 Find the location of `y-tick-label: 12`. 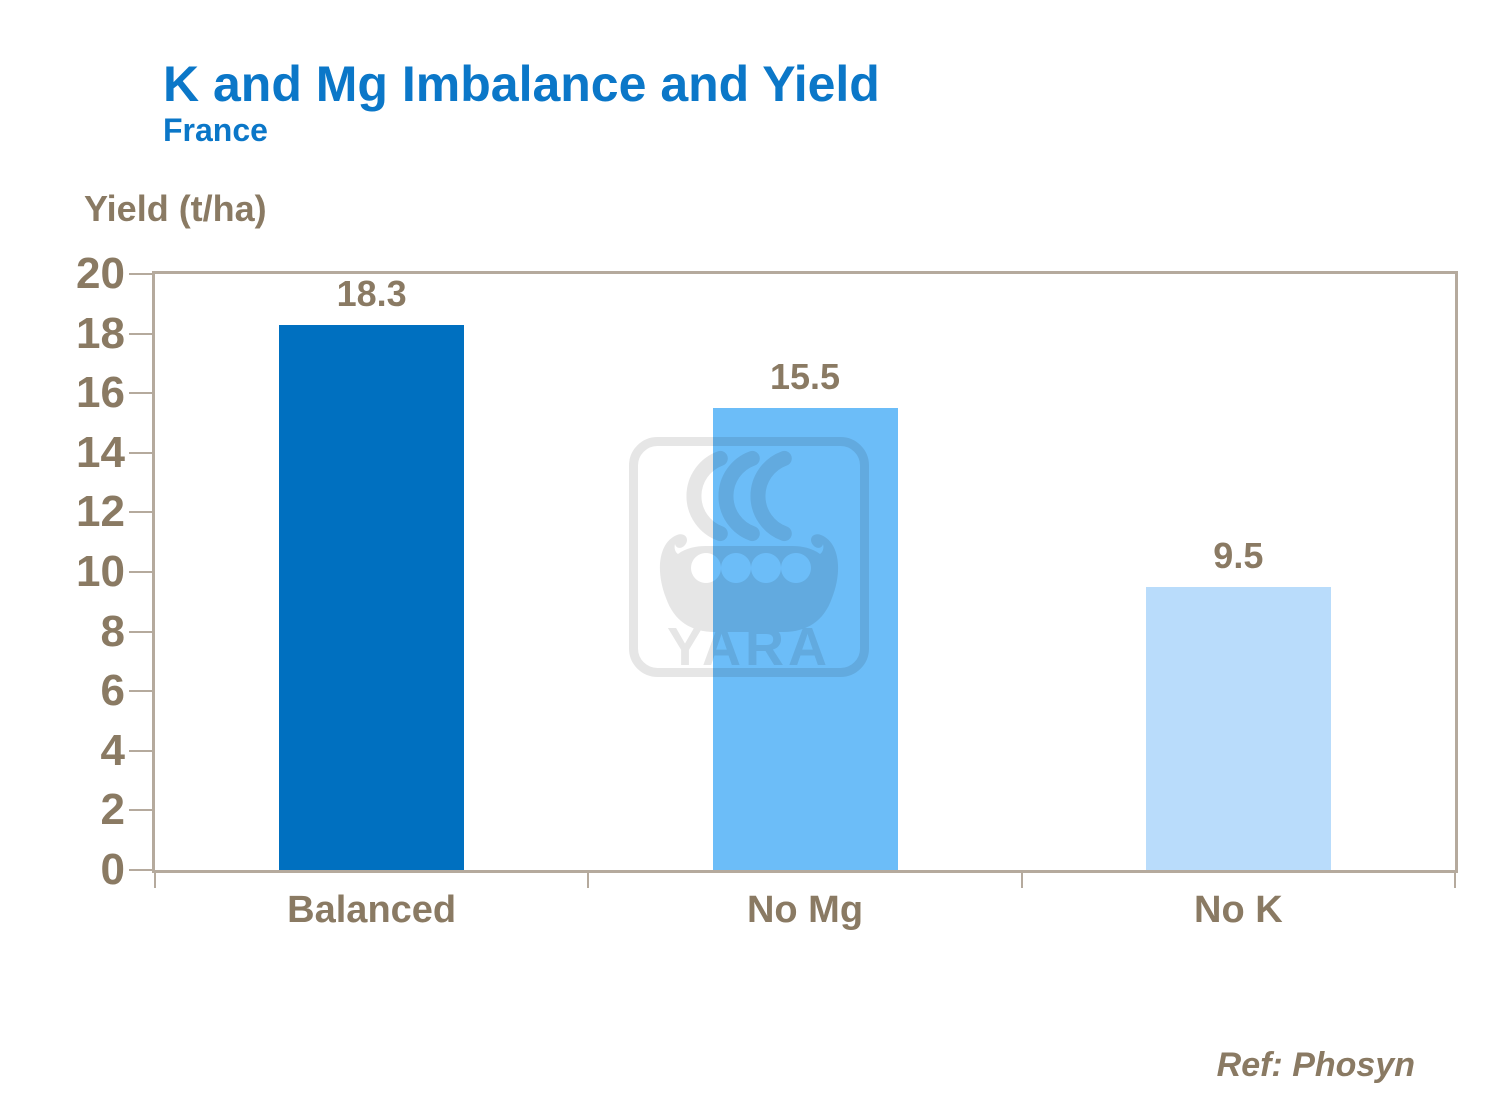

y-tick-label: 12 is located at coordinates (100, 512).